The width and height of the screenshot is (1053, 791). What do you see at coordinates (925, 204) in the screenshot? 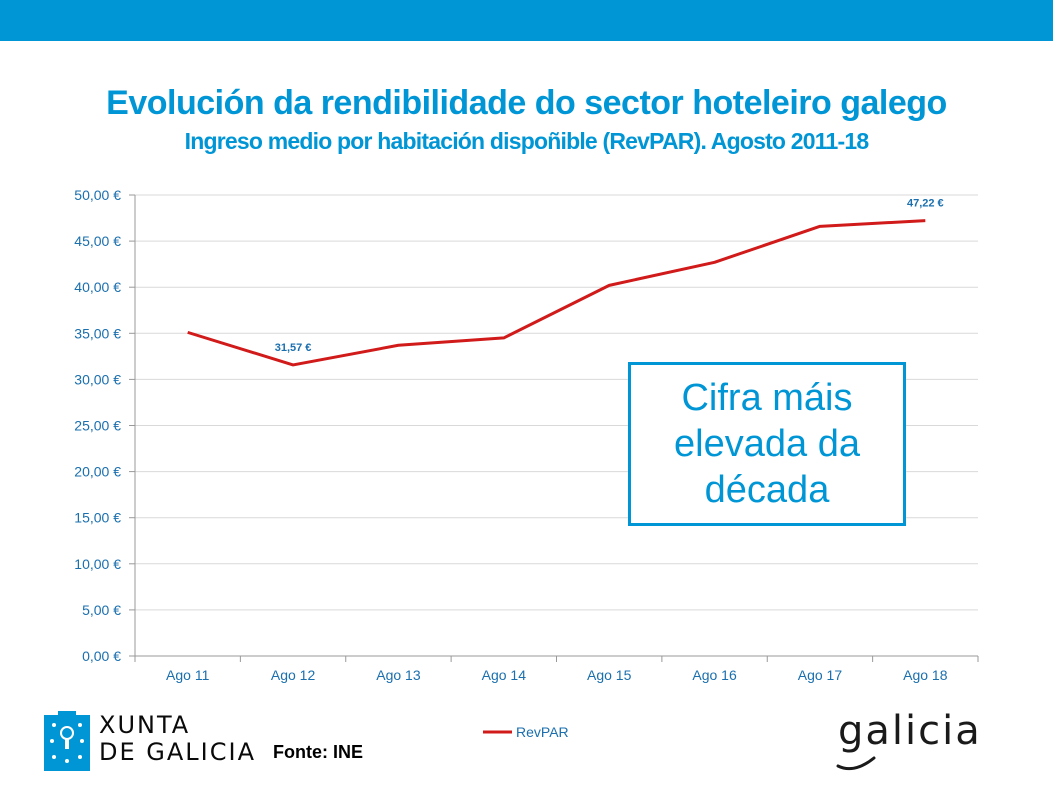
I see `data-label: 47,22 €` at bounding box center [925, 204].